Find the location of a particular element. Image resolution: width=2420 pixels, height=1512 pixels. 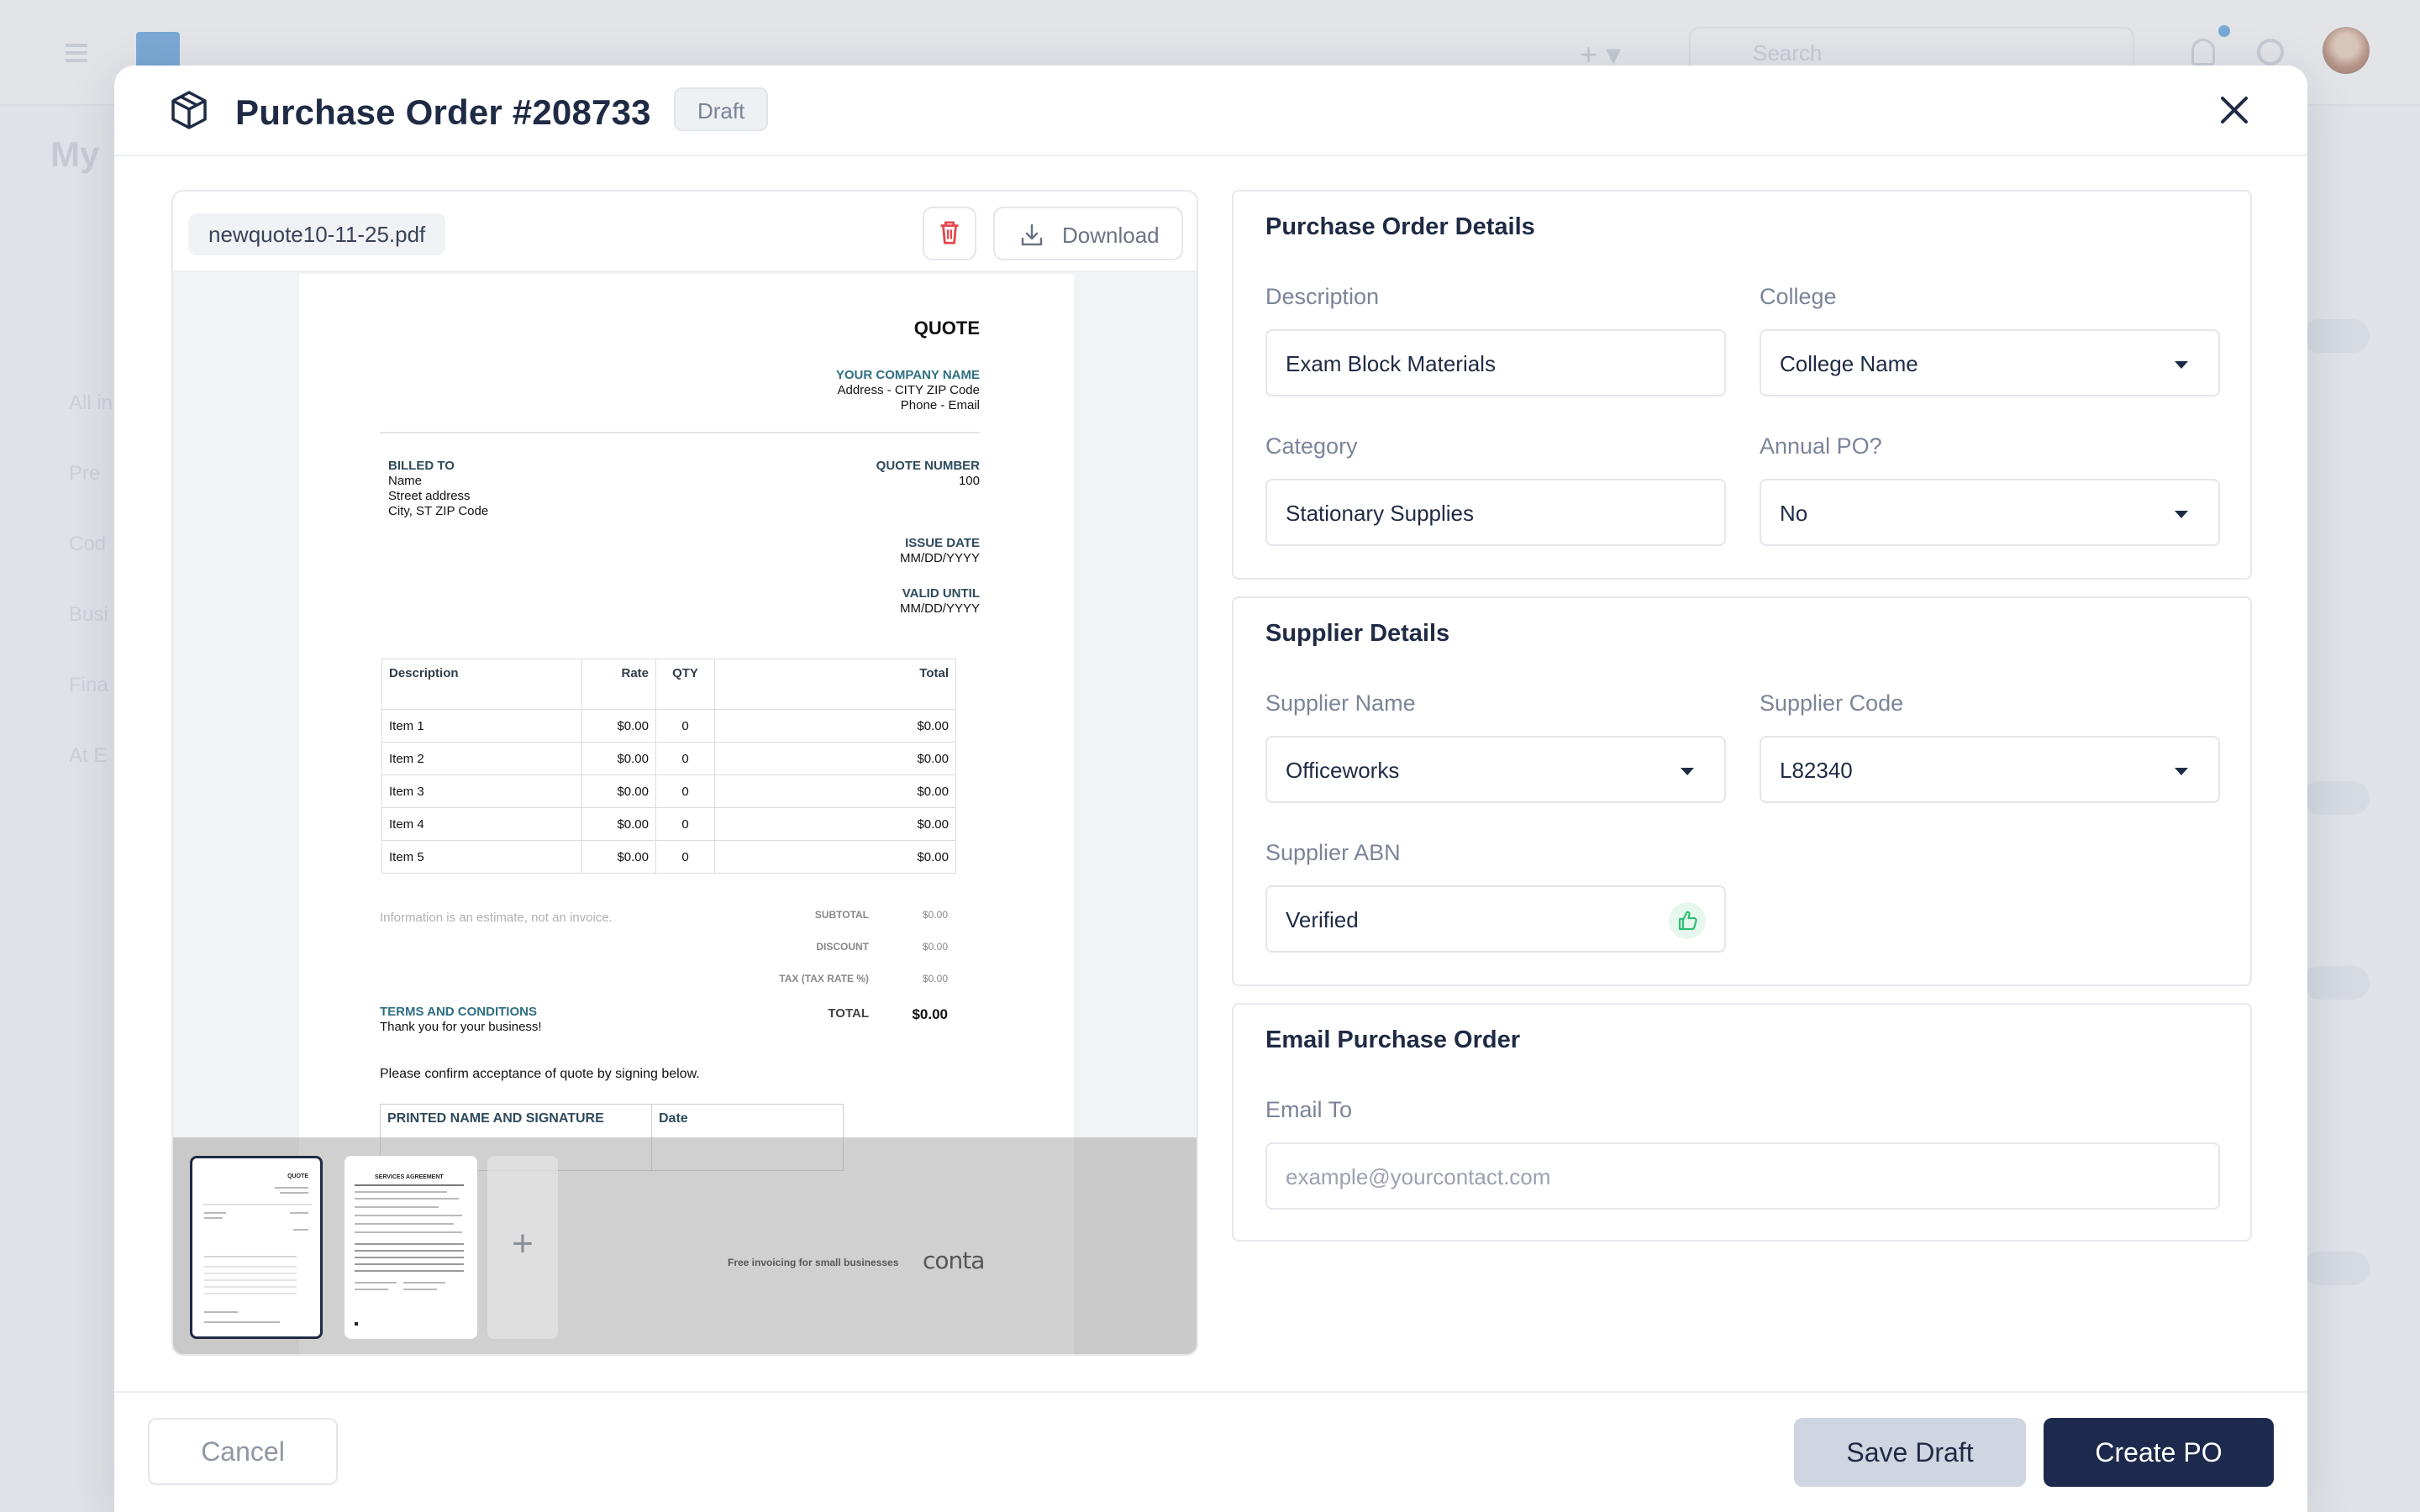

supplier-name-value: Officeworks is located at coordinates (1343, 770).